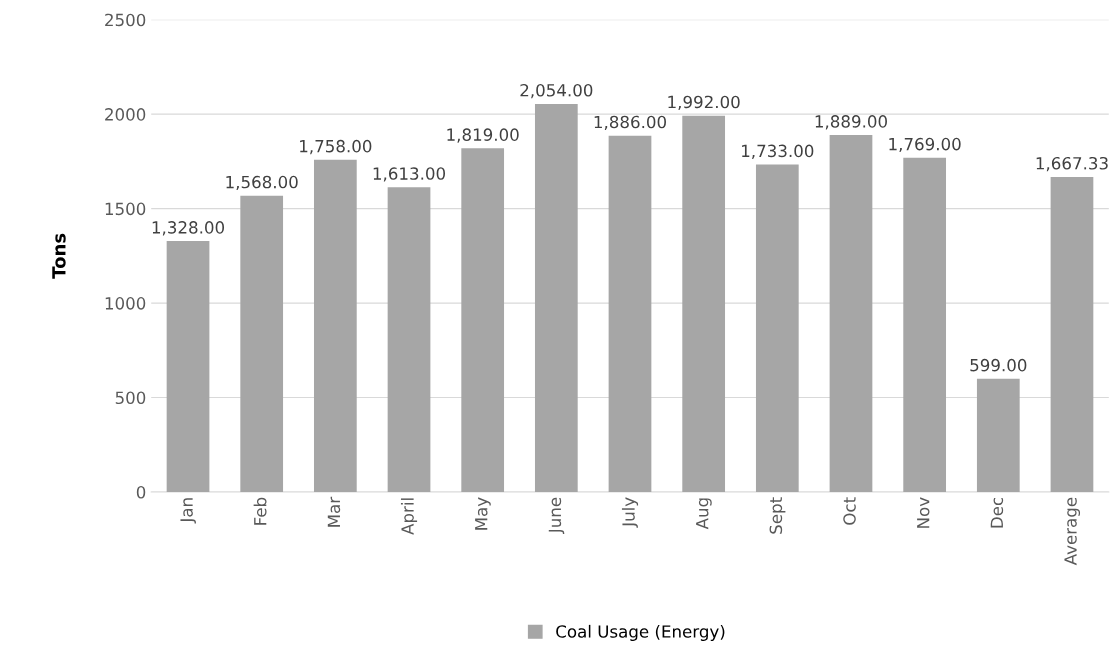 This screenshot has height=656, width=1120. I want to click on y-tick-label: 1500, so click(125, 209).